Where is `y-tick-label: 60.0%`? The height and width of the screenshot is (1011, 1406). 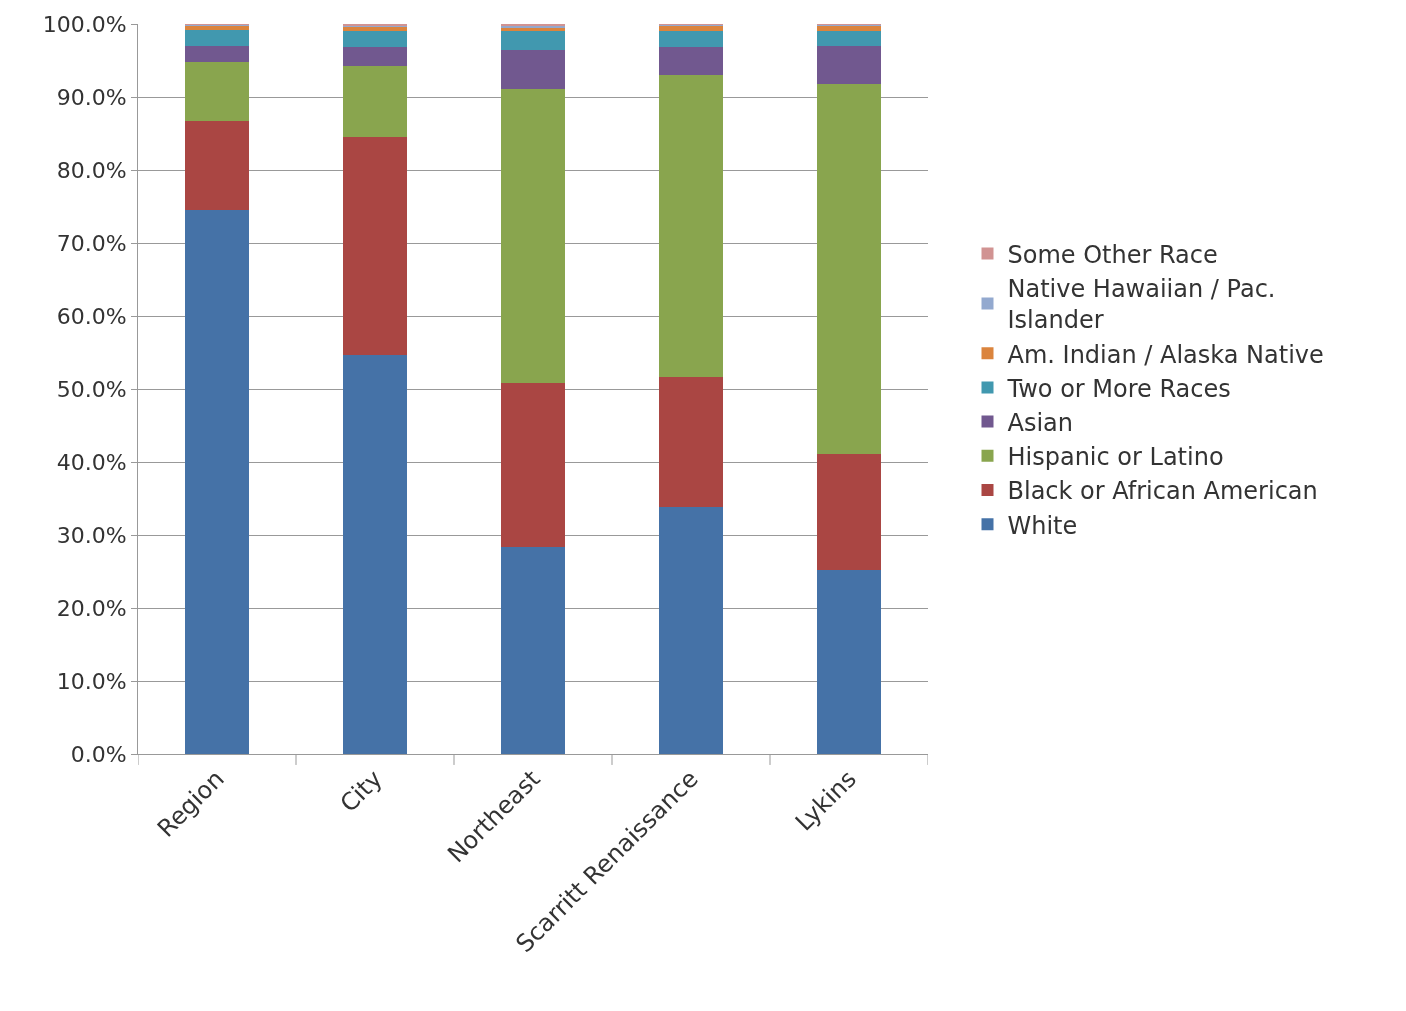 y-tick-label: 60.0% is located at coordinates (91, 316).